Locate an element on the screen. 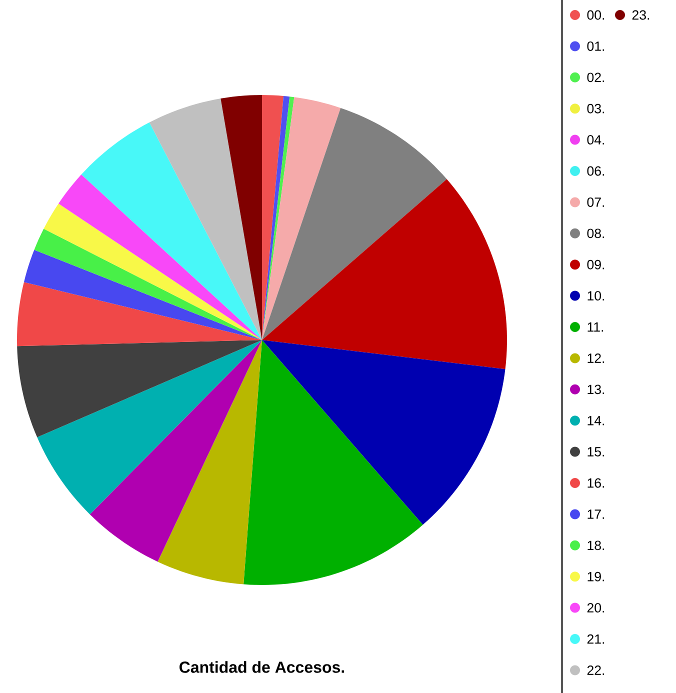 The width and height of the screenshot is (676, 693). legend-label: 01. is located at coordinates (595, 46).